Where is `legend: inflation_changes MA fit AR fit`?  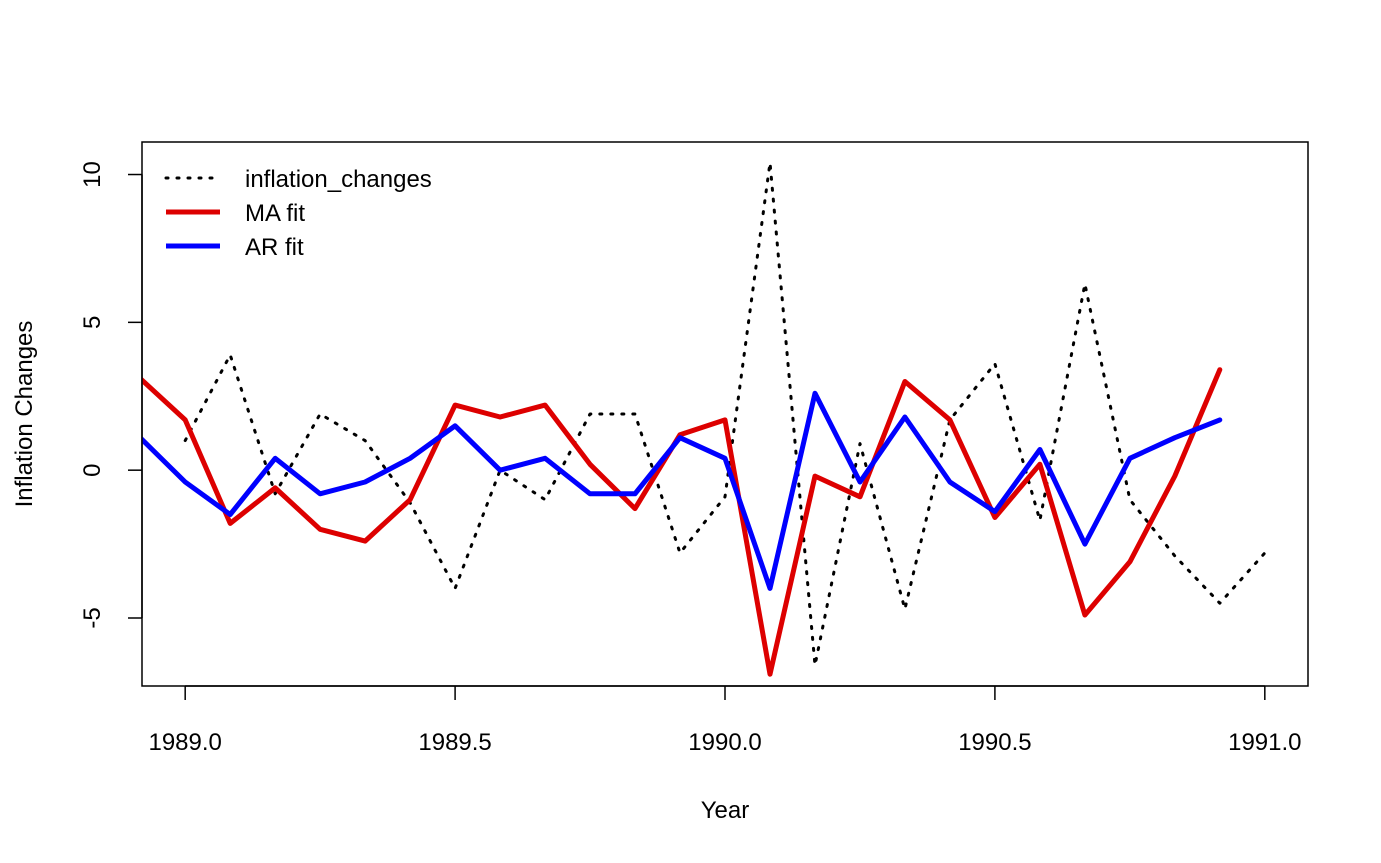 legend: inflation_changes MA fit AR fit is located at coordinates (298, 213).